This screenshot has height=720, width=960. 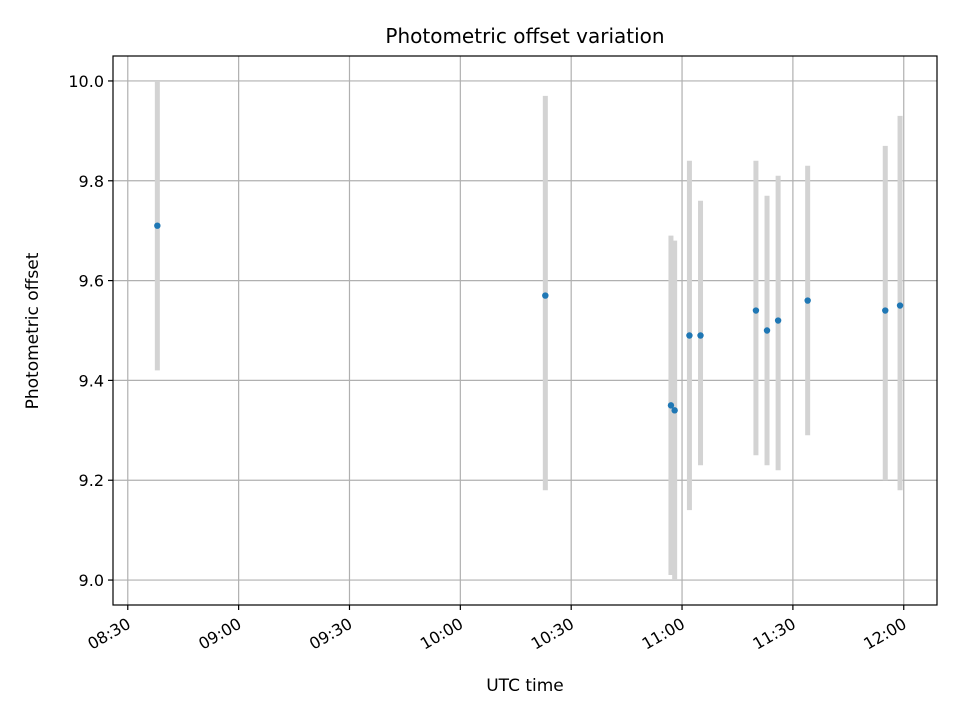 I want to click on y-axis-ticks: 9.0 9.2 9.4 9.6 9.8 10.0, so click(x=90, y=331).